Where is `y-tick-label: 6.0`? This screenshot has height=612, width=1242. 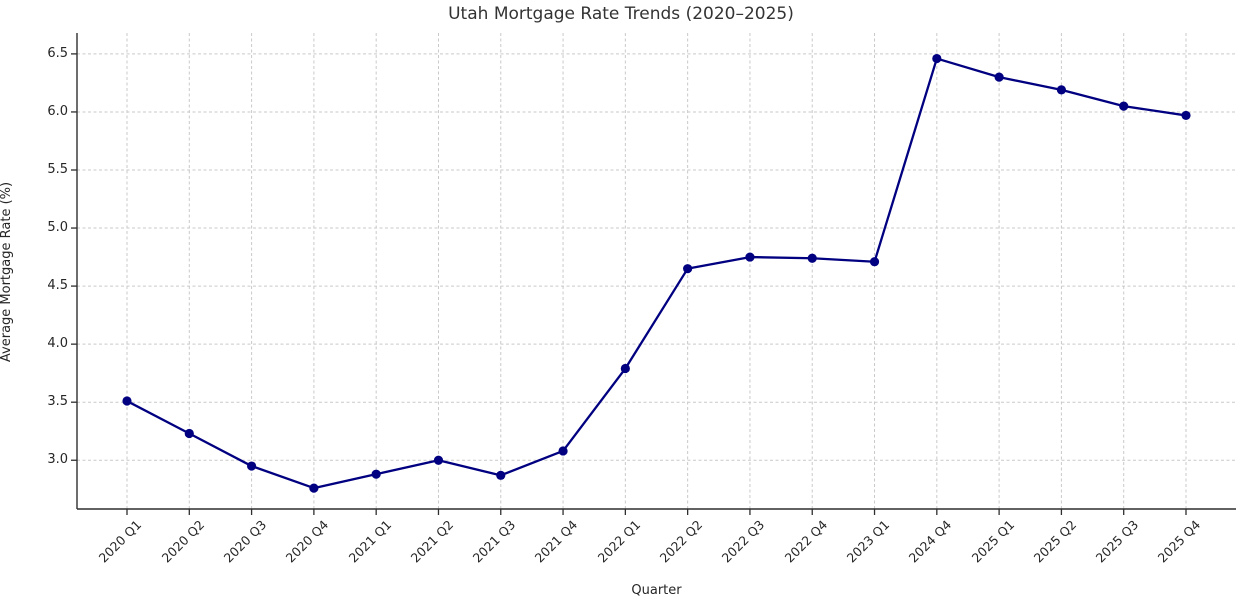 y-tick-label: 6.0 is located at coordinates (57, 111).